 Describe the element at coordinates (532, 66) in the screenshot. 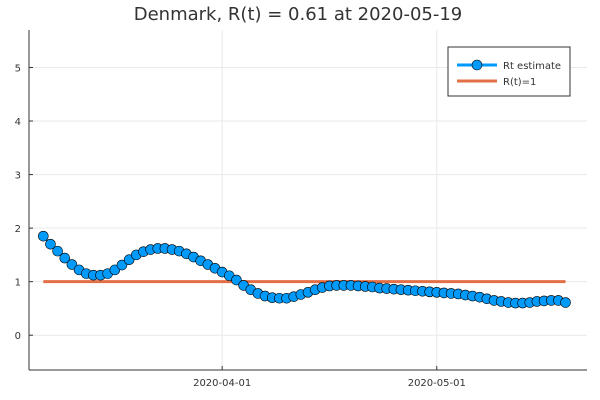

I see `legend-label-rt-estimate: Rt estimate` at that location.